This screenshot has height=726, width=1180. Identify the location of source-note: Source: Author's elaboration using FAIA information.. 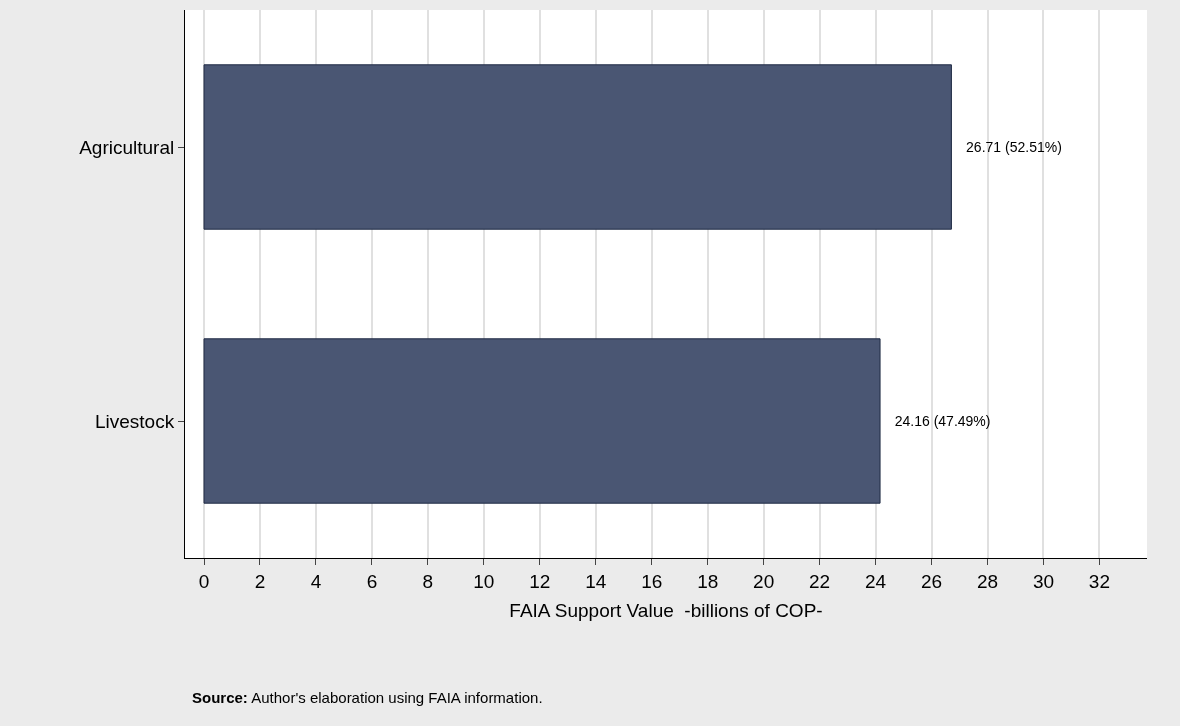
(367, 697).